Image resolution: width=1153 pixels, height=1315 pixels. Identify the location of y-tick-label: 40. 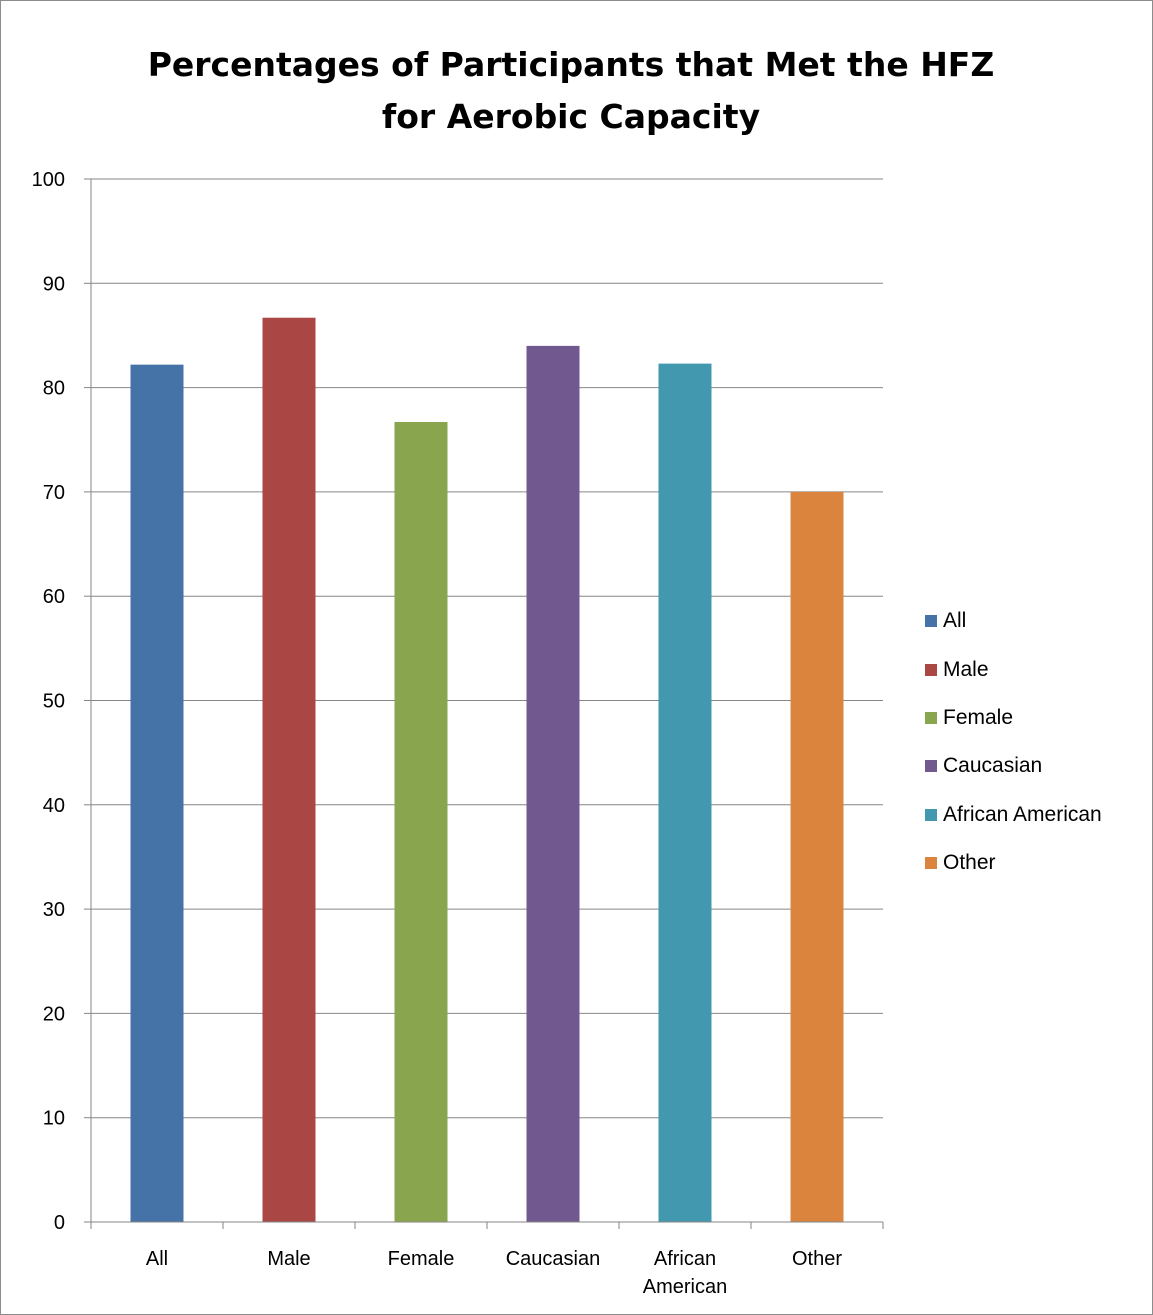
(54, 806).